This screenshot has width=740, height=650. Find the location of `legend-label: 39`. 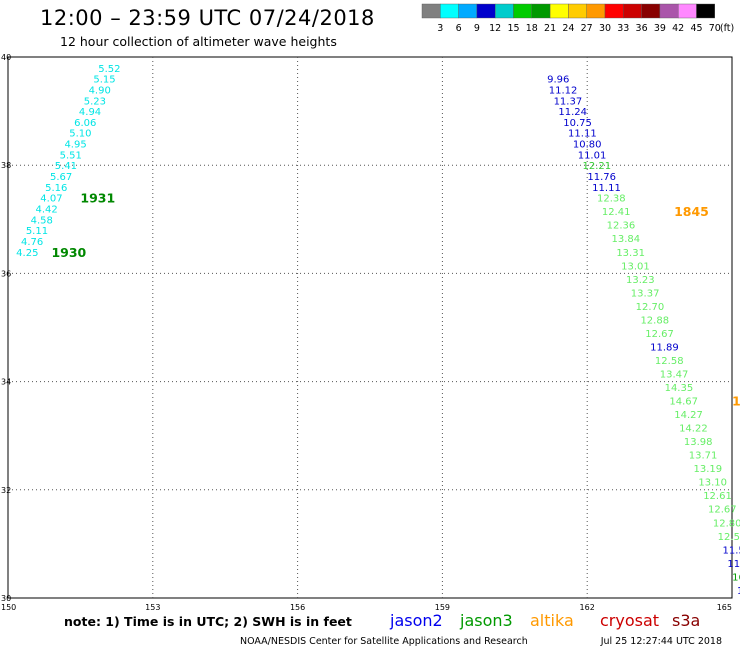

legend-label: 39 is located at coordinates (660, 28).